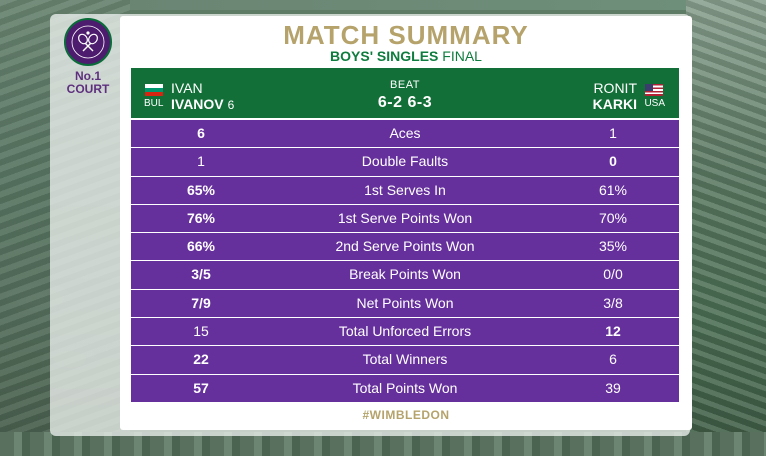  I want to click on stat-label: 1st Serves In, so click(405, 189).